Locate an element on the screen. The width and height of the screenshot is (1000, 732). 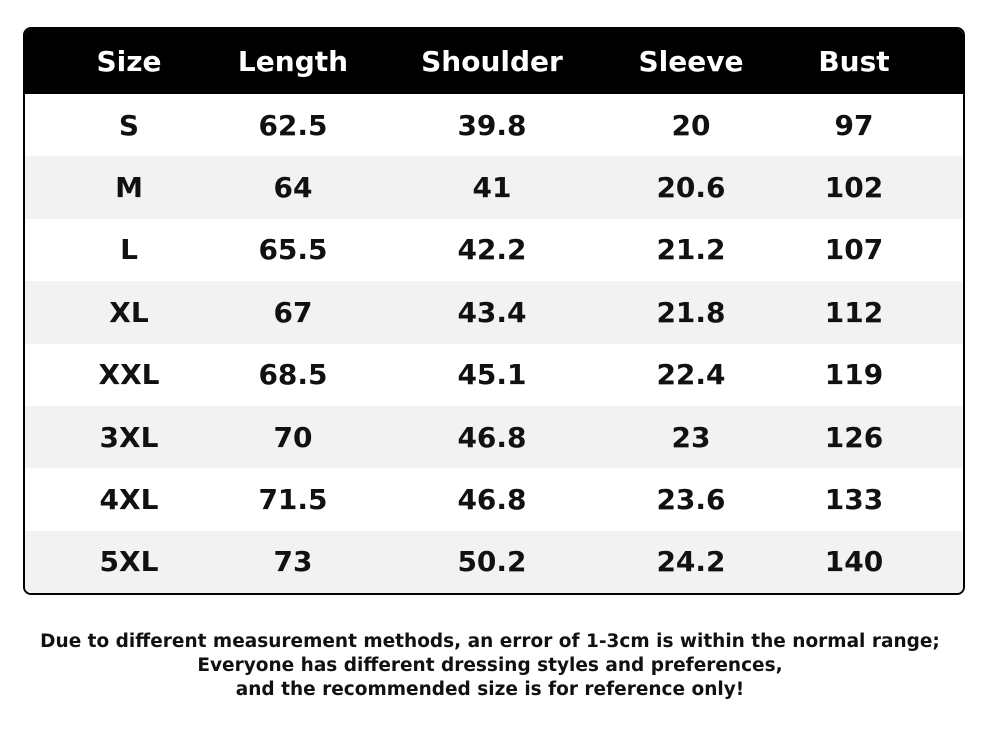
table-cell: 133 is located at coordinates (854, 500).